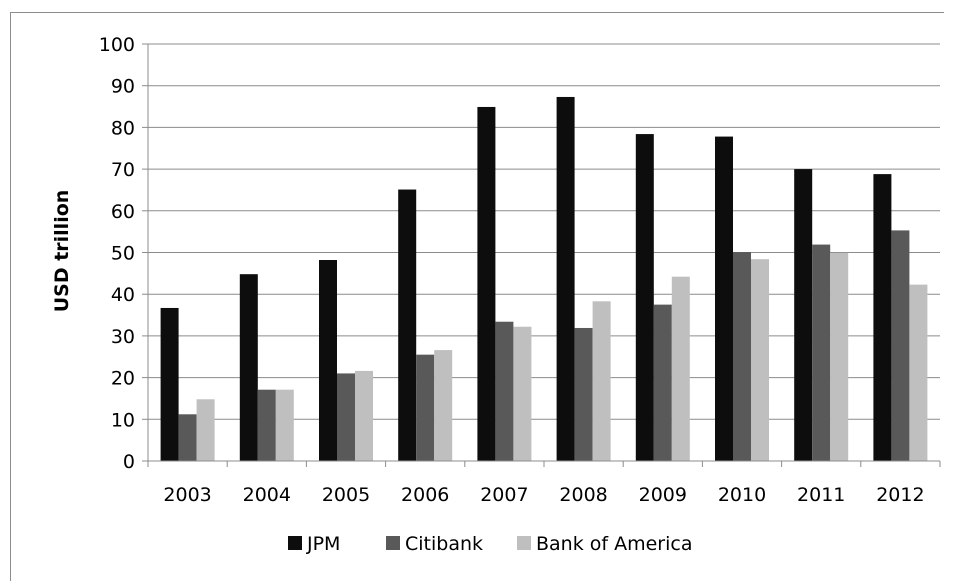 This screenshot has width=956, height=583. What do you see at coordinates (117, 45) in the screenshot?
I see `y-tick-label: 100` at bounding box center [117, 45].